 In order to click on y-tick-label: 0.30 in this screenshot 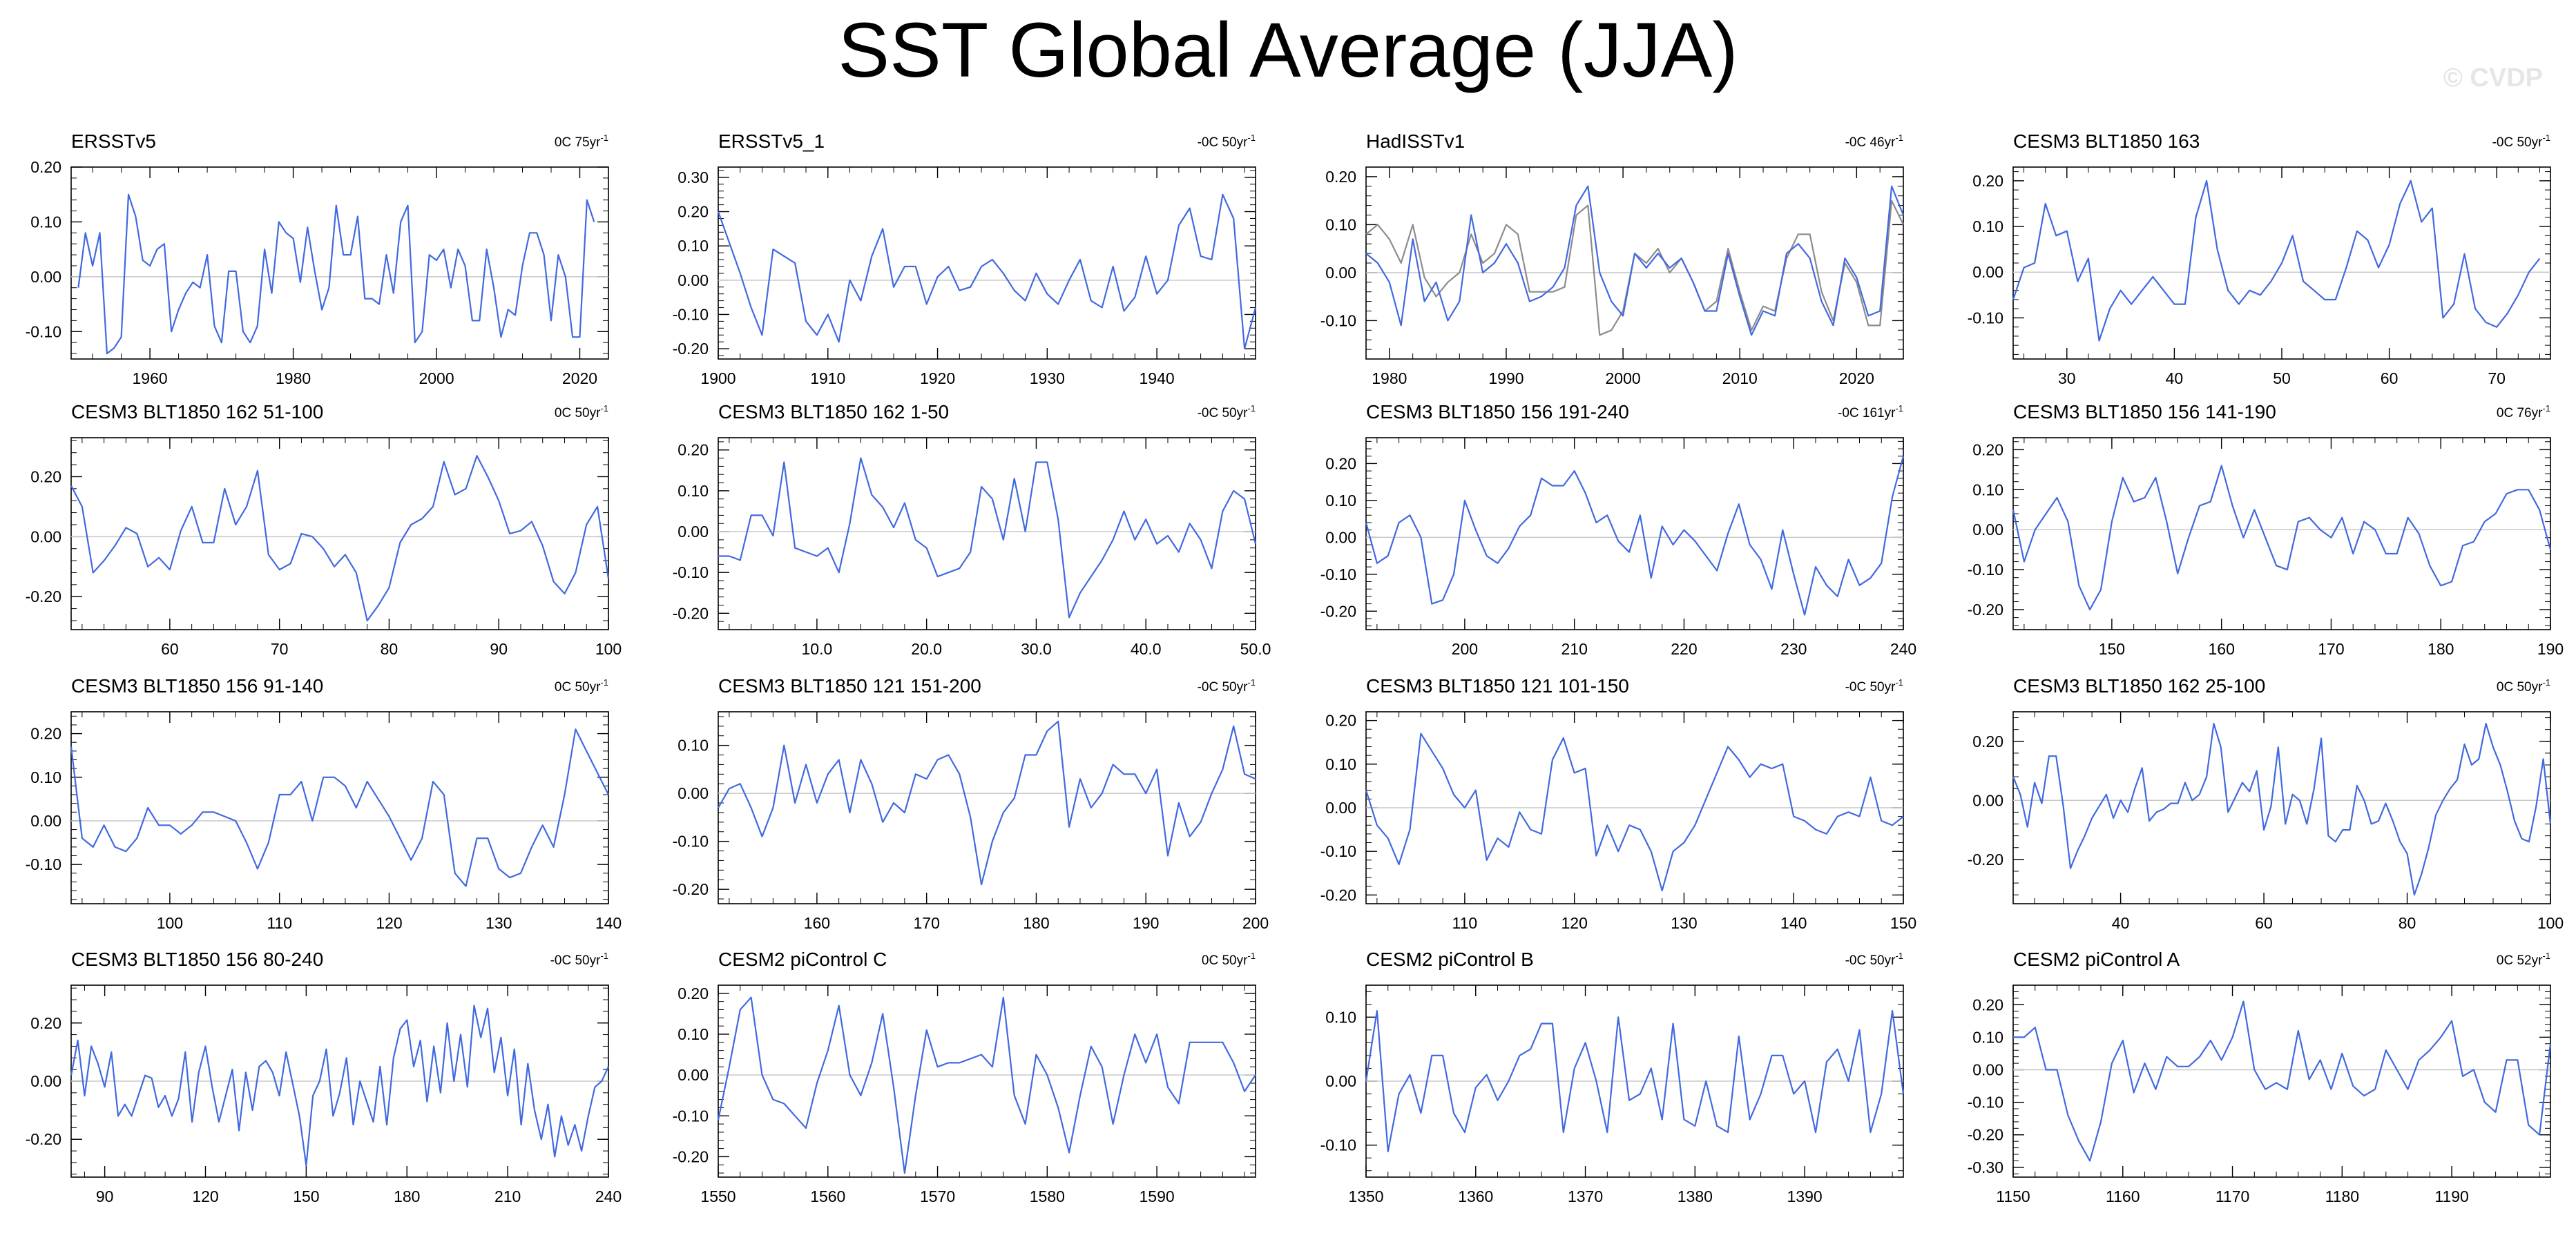, I will do `click(693, 177)`.